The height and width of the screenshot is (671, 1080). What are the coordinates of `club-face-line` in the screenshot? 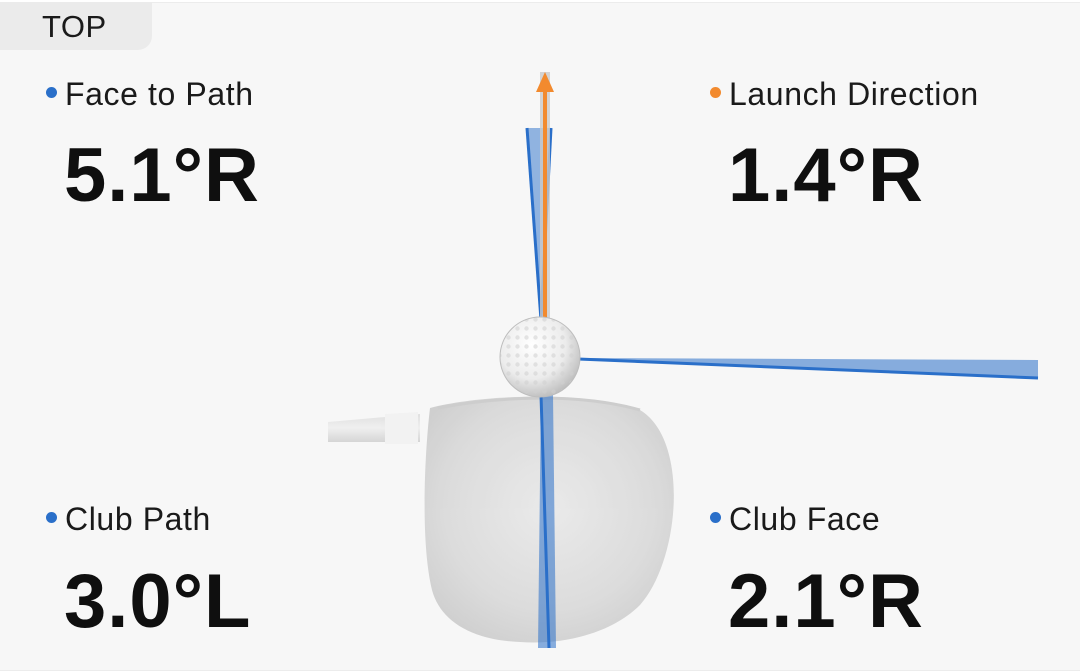 It's located at (808, 368).